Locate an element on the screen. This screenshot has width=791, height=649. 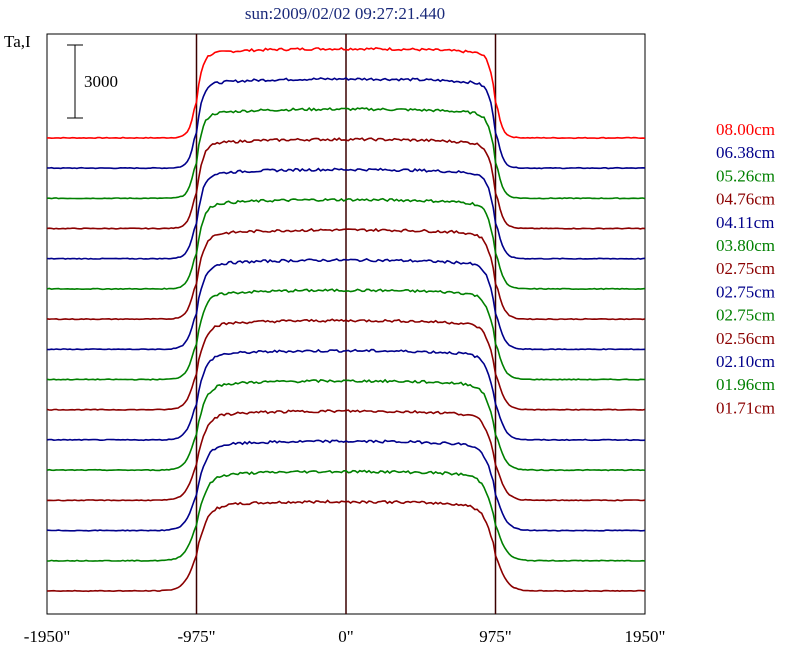
x-tick-label: 0" is located at coordinates (345, 636).